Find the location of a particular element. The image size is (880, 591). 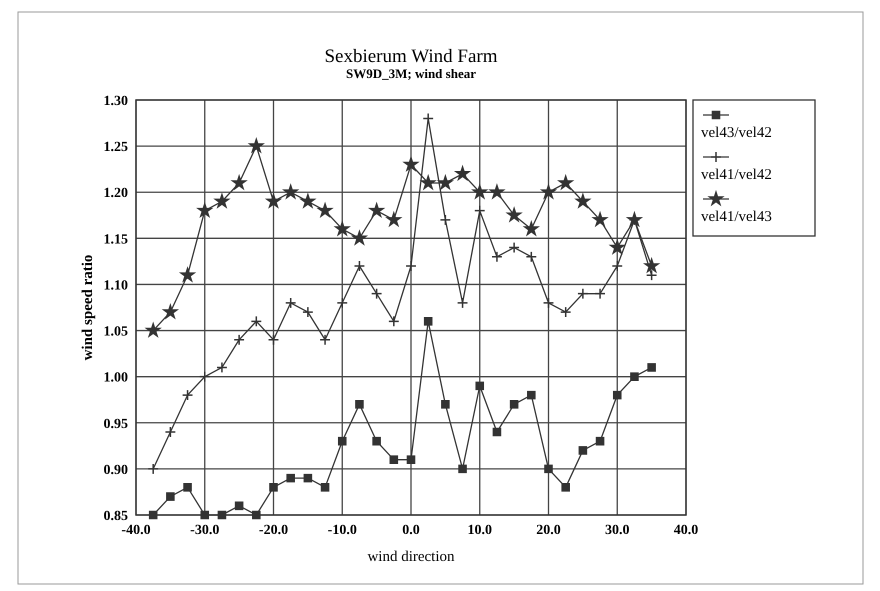

x-tick-label: 20.0 is located at coordinates (548, 530).